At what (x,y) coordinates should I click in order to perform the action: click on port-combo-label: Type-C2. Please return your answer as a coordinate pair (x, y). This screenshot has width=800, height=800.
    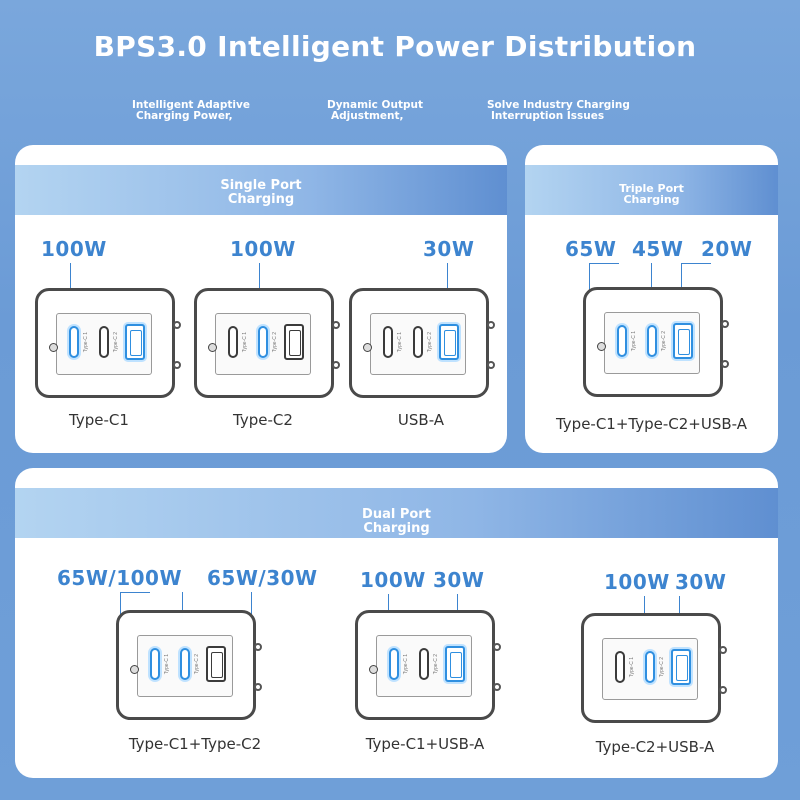
    Looking at the image, I should click on (263, 420).